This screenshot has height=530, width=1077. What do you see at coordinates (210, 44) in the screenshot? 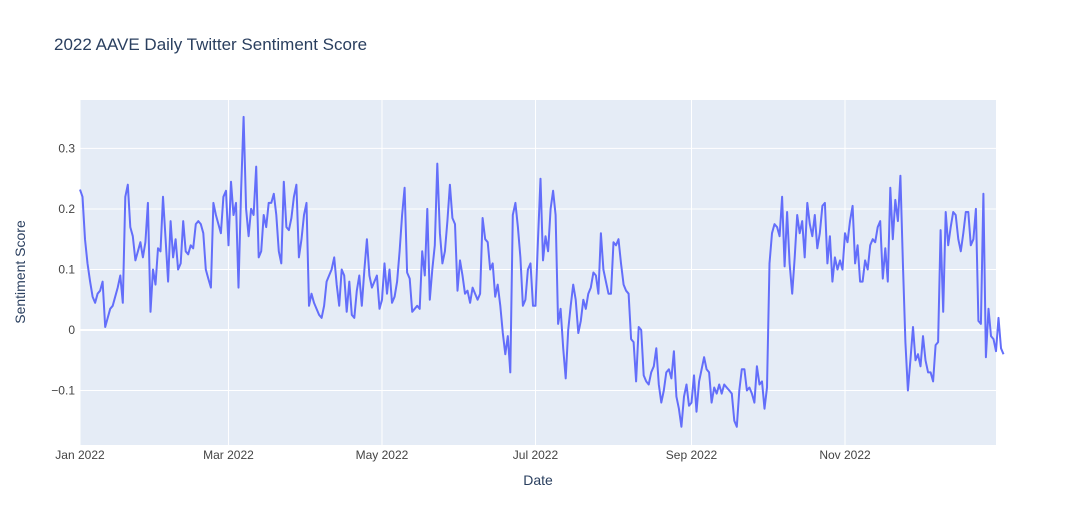
I see `chart-title: 2022 AAVE Daily Twitter Sentiment Score` at bounding box center [210, 44].